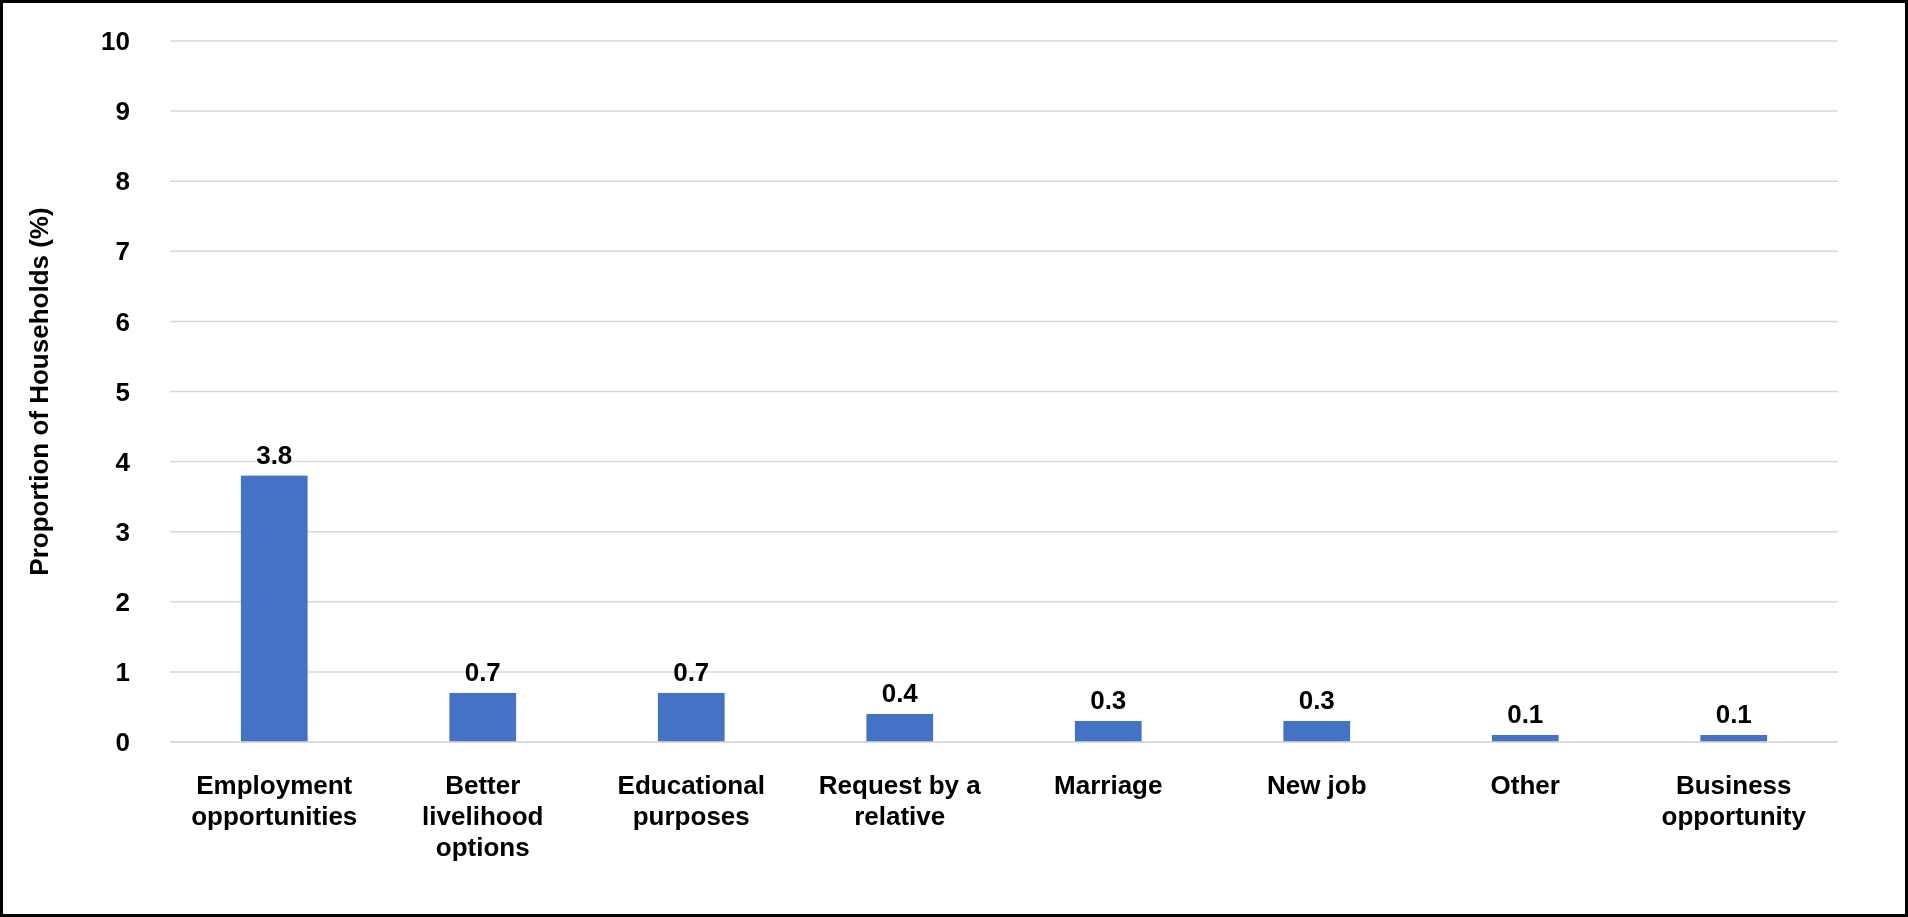 The height and width of the screenshot is (917, 1908). What do you see at coordinates (122, 601) in the screenshot?
I see `y-tick-label: 2` at bounding box center [122, 601].